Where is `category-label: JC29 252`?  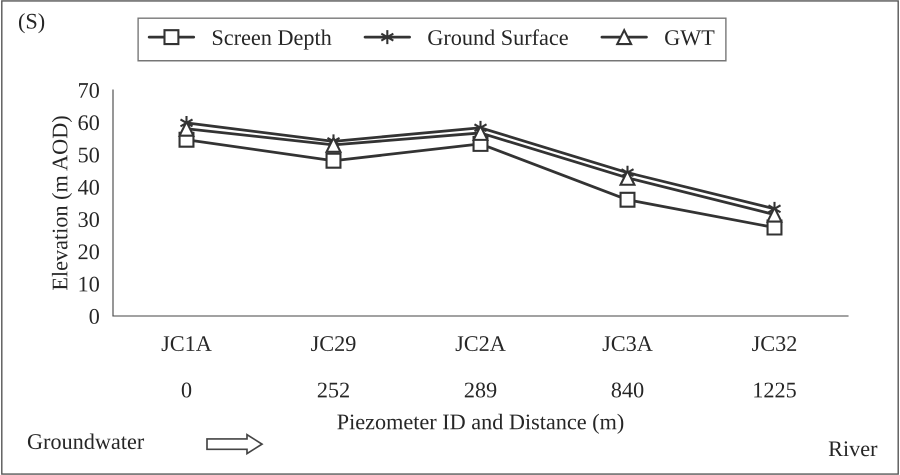 category-label: JC29 252 is located at coordinates (333, 367).